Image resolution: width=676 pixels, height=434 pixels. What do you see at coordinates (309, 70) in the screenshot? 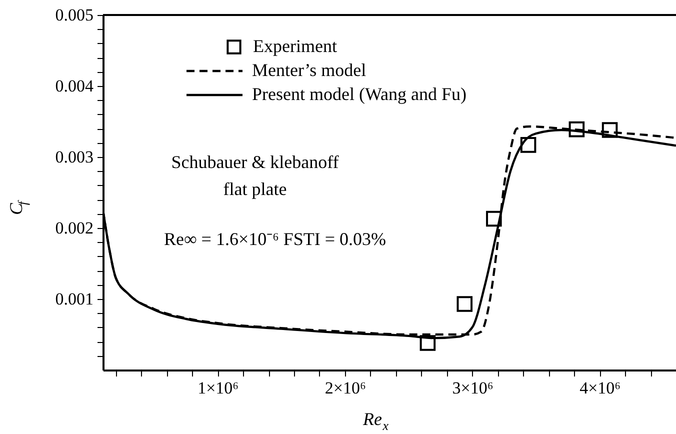
I see `legend-label: Menter’s model` at bounding box center [309, 70].